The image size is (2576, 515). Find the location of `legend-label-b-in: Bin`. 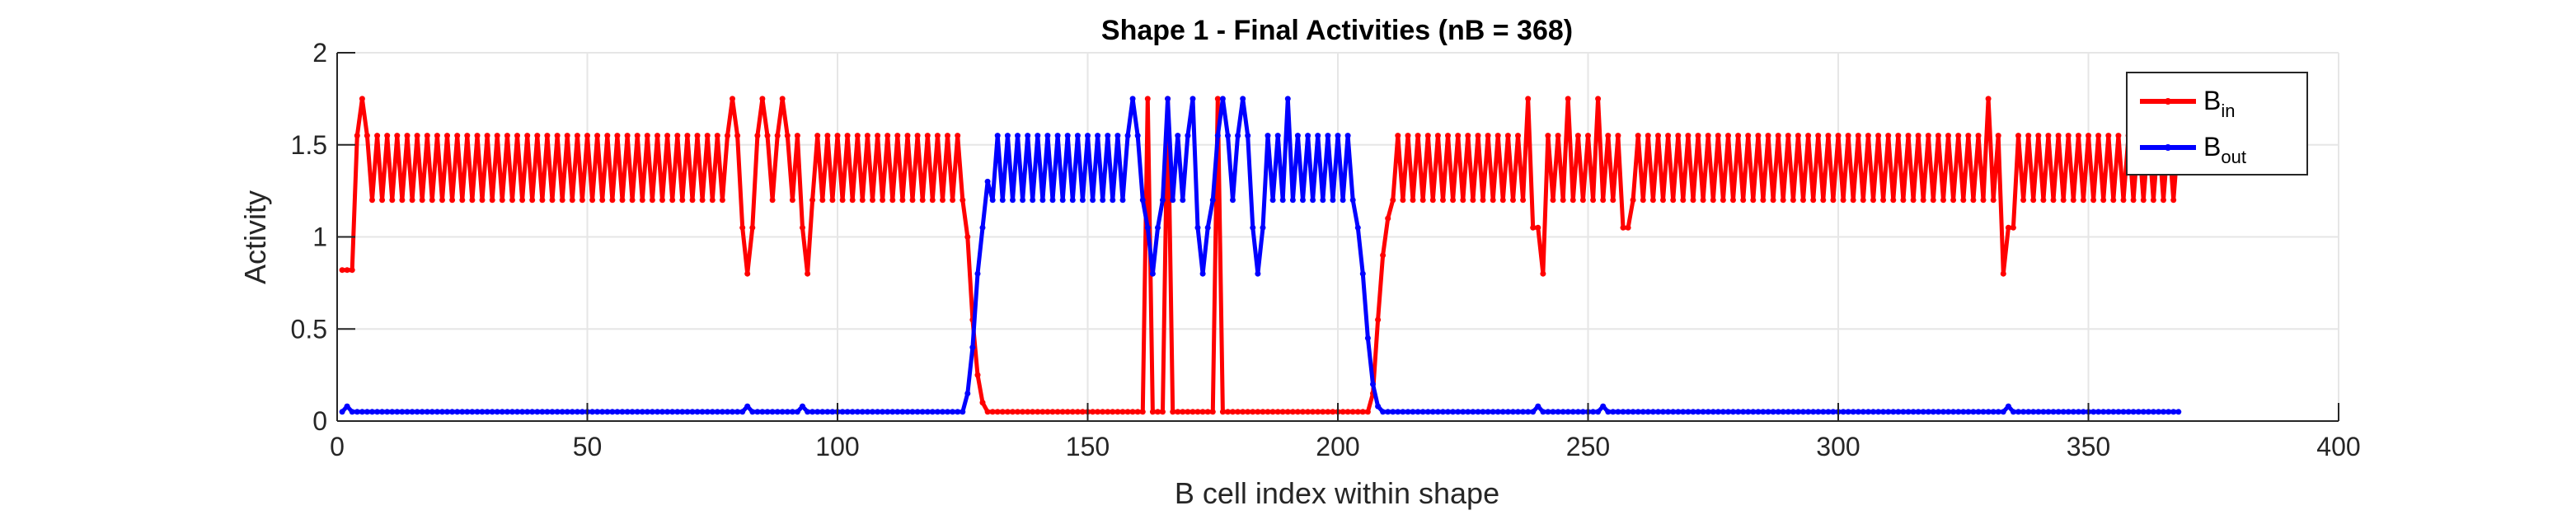

legend-label-b-in: Bin is located at coordinates (2219, 103).